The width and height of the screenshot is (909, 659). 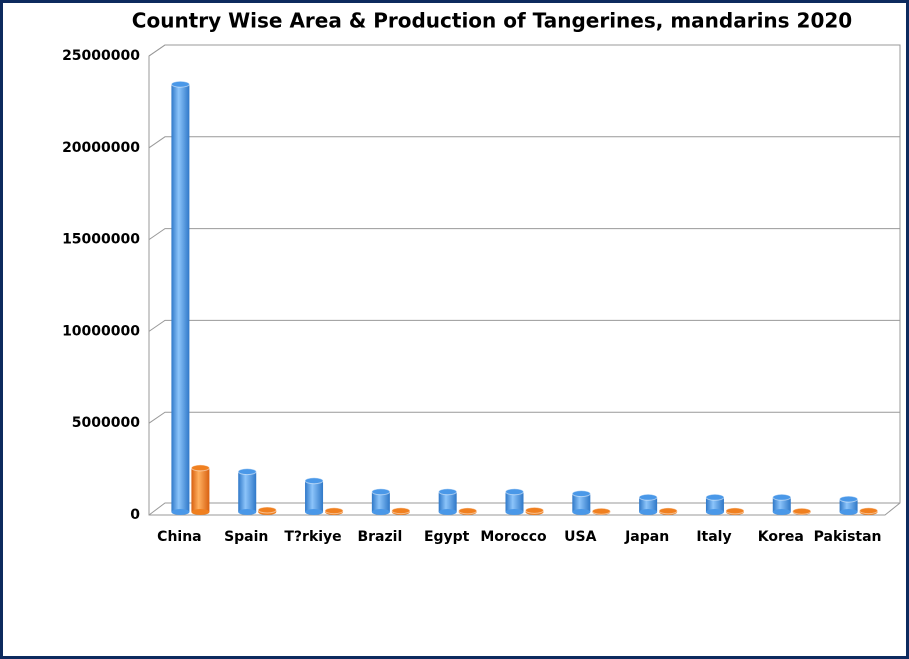 What do you see at coordinates (713, 537) in the screenshot?
I see `x-tick-label: Italy` at bounding box center [713, 537].